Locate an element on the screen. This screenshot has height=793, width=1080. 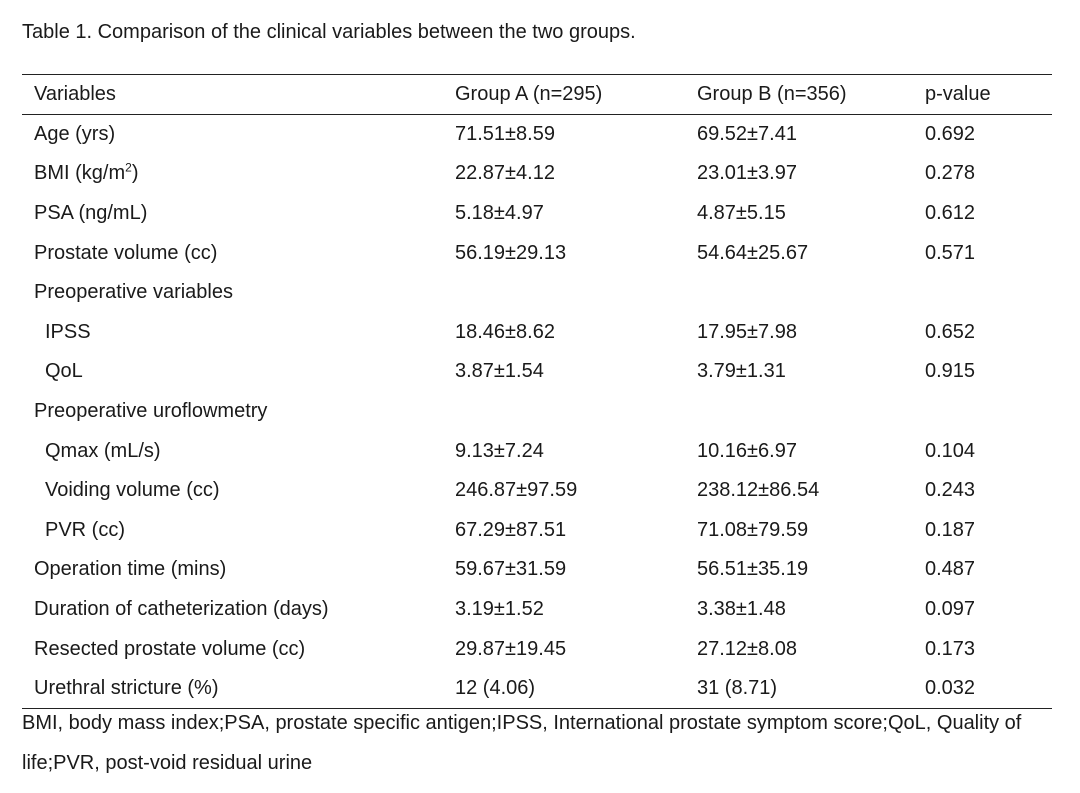
group-a-value: 22.87±4.12 is located at coordinates (505, 173).